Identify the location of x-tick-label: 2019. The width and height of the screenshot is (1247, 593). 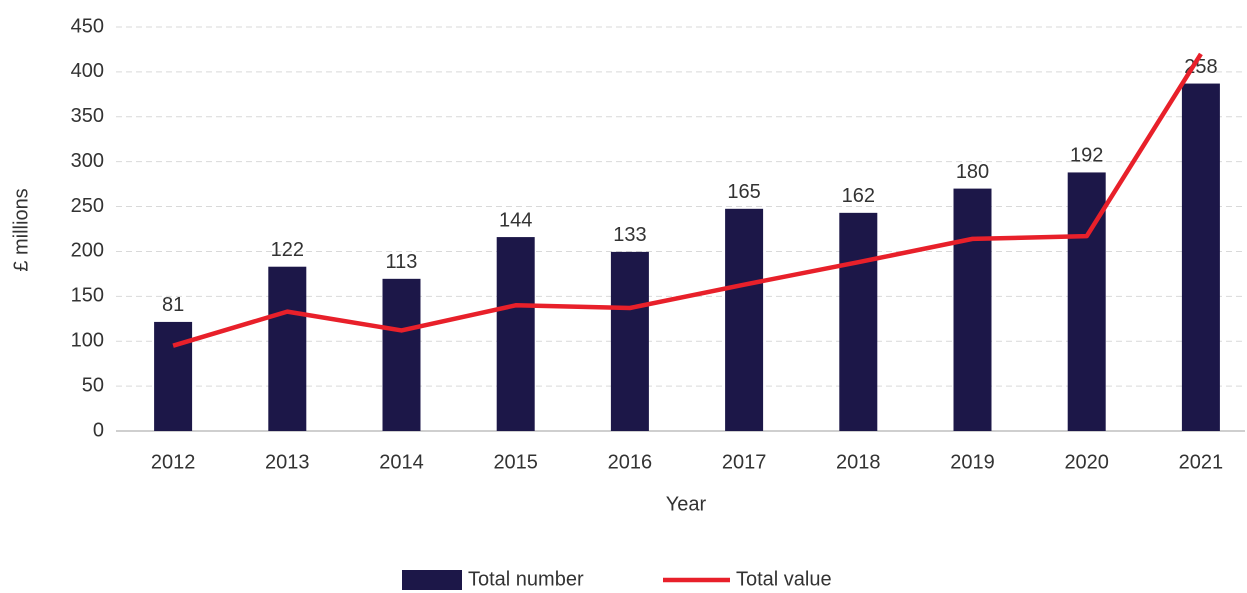
(972, 462).